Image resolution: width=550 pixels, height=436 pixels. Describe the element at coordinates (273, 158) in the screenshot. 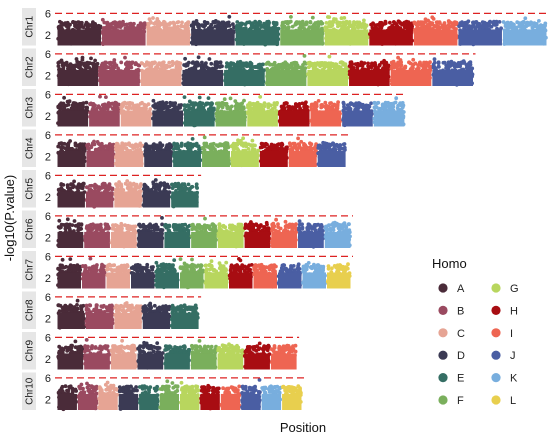

I see `segment-band-H` at that location.